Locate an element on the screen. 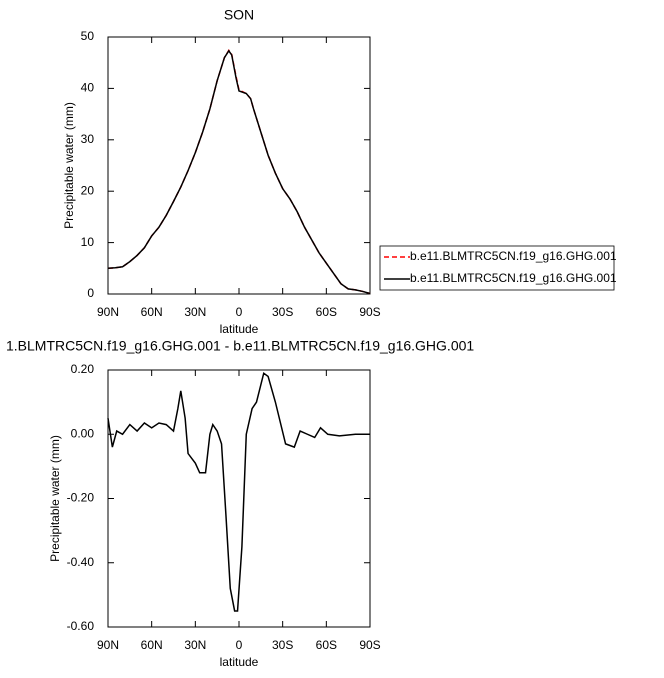 This screenshot has width=664, height=678. y-tick-label: 10 is located at coordinates (88, 242).